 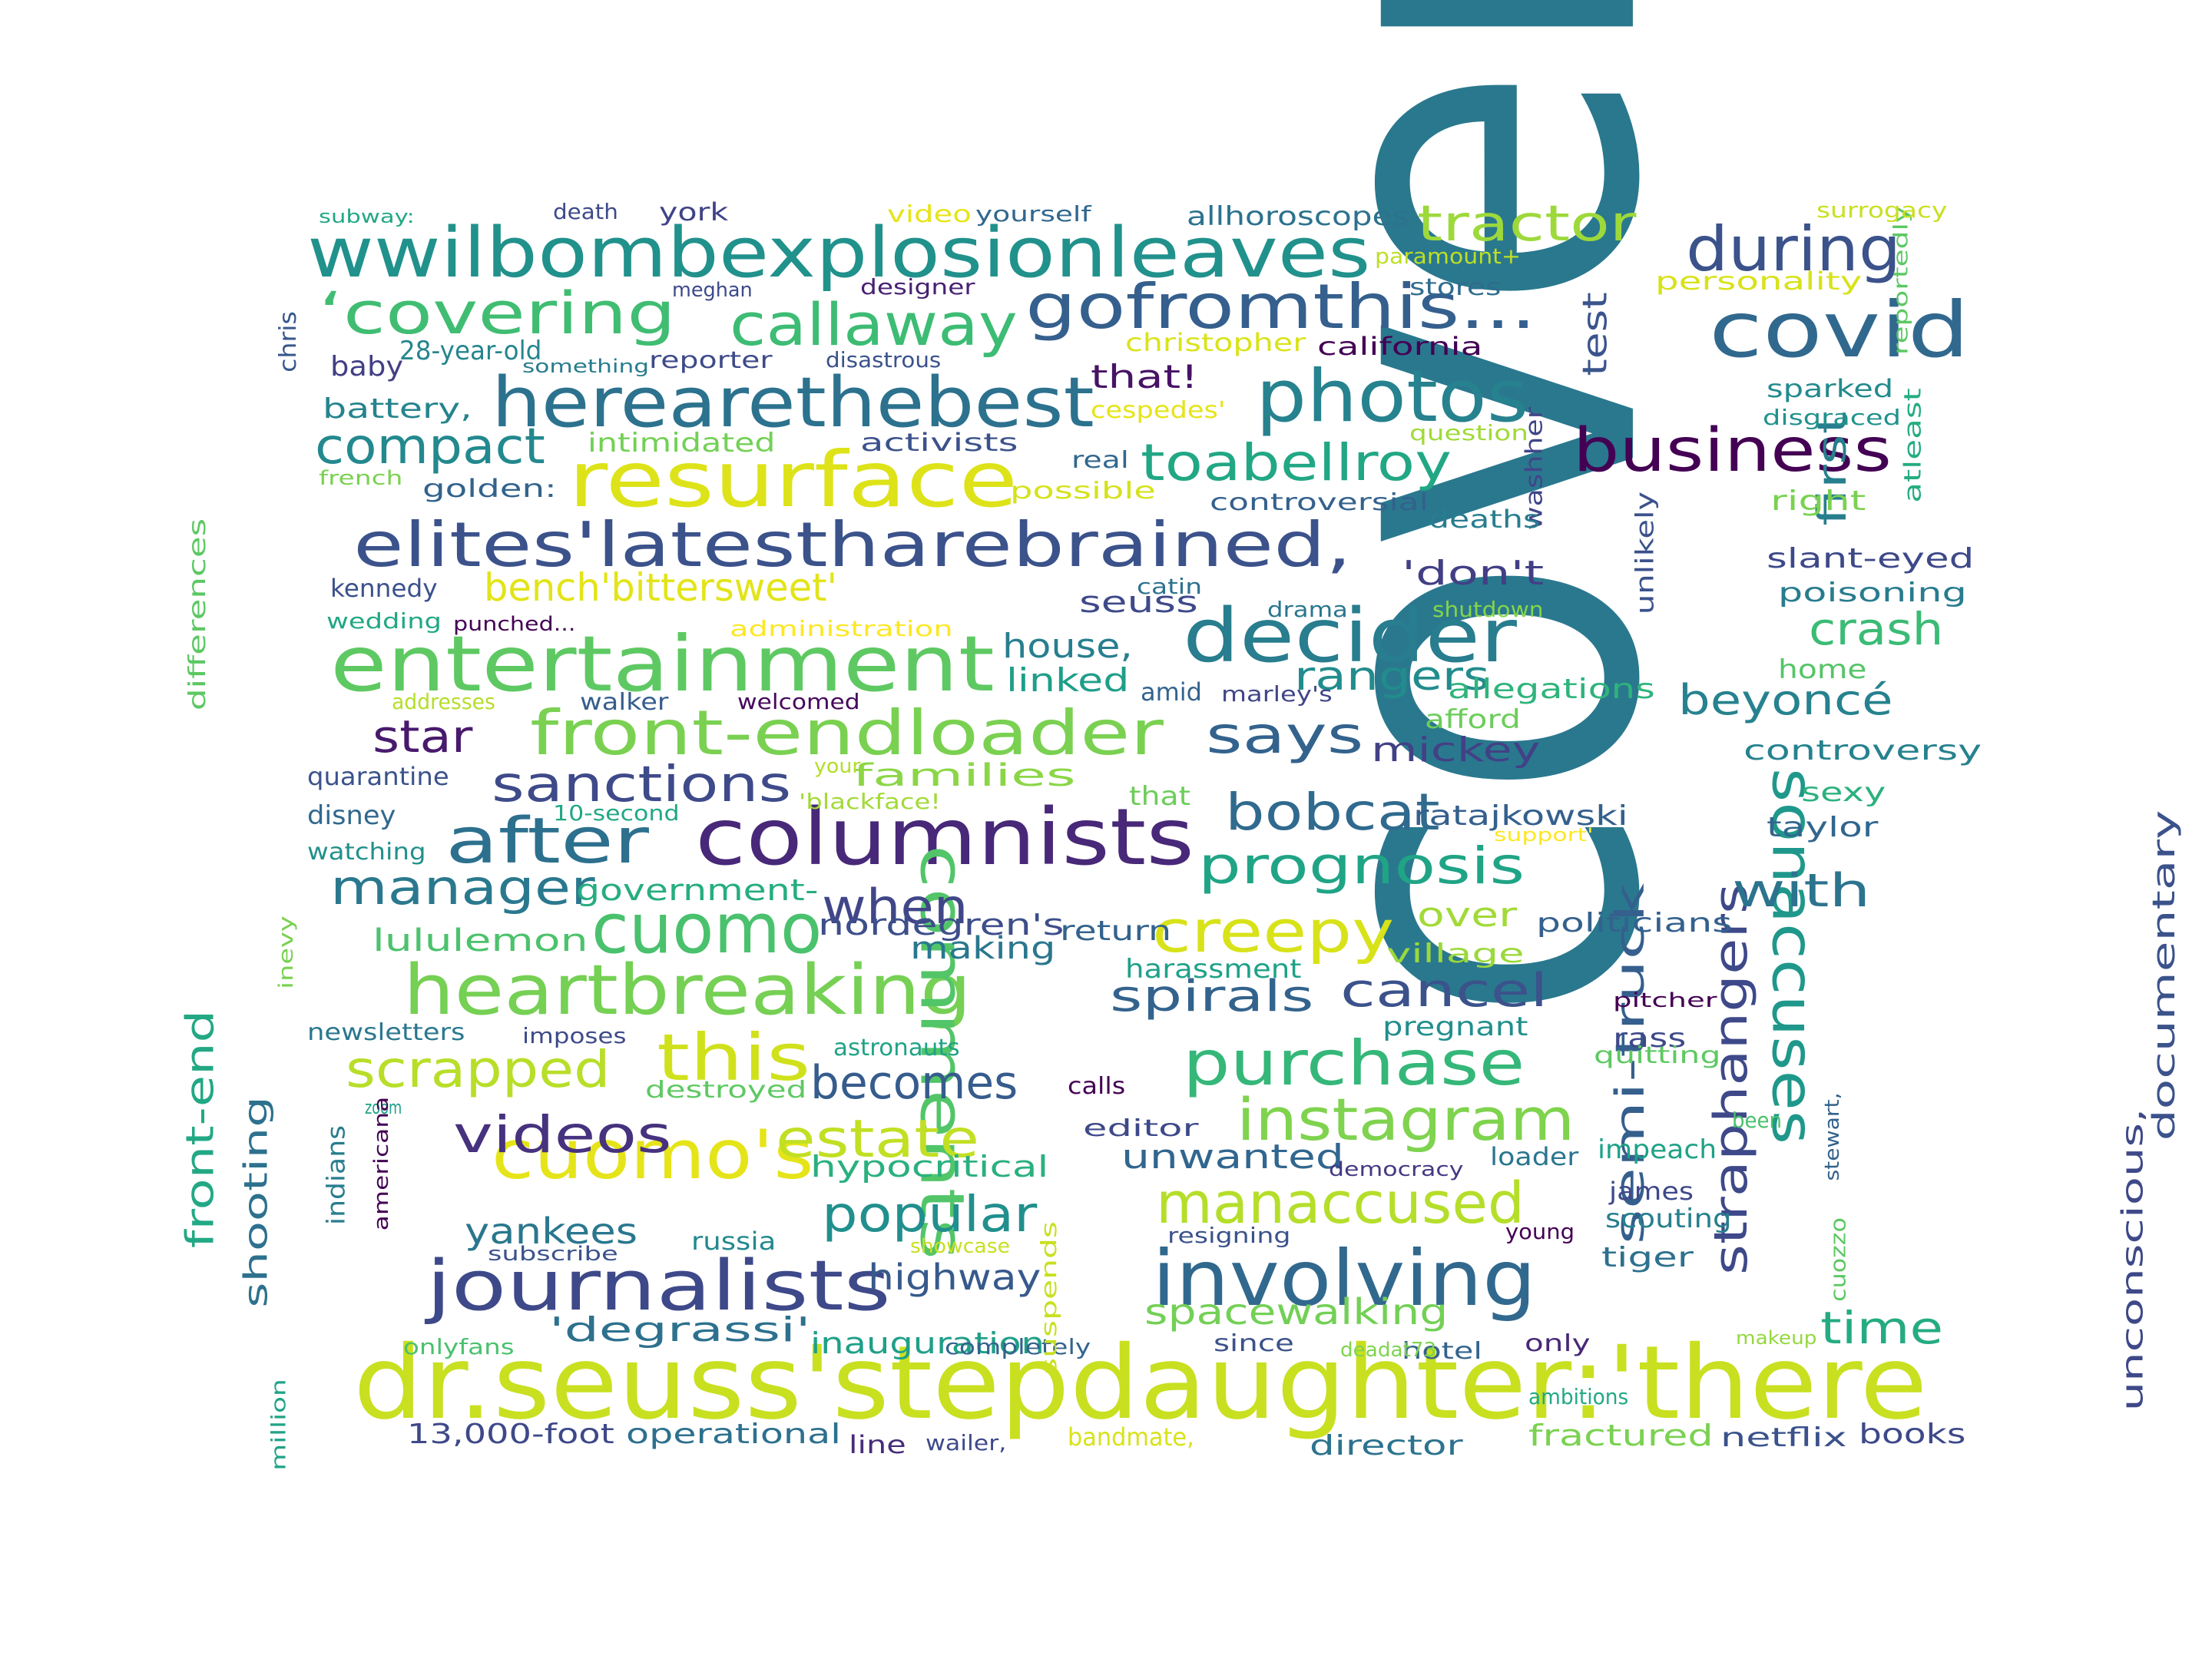 I want to click on word: politicians, so click(x=1634, y=923).